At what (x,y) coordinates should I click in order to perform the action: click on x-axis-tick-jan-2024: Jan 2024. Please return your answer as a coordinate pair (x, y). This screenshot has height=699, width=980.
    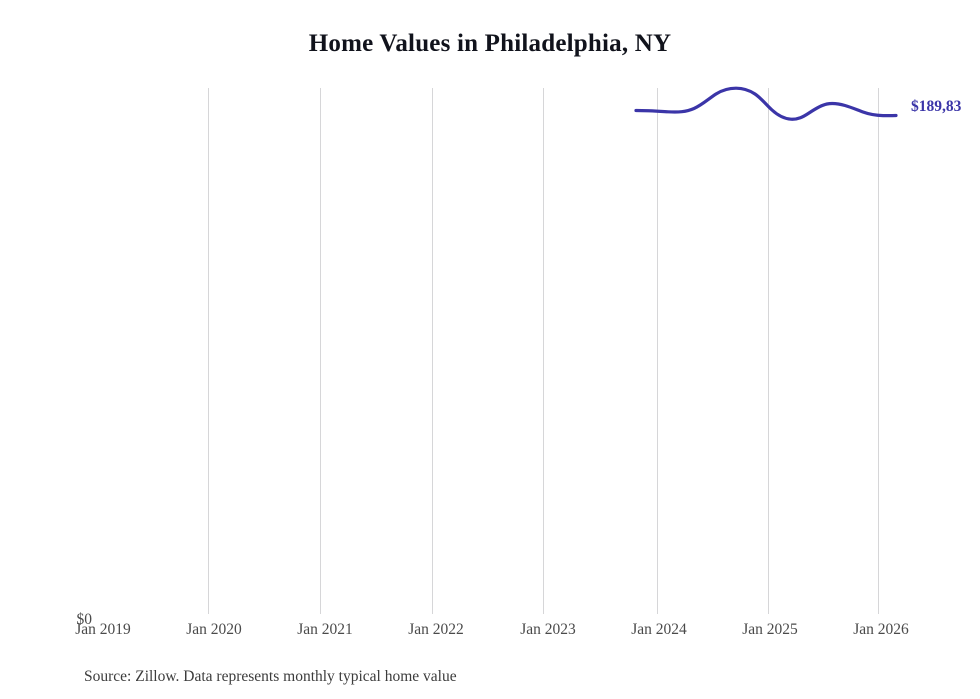
    Looking at the image, I should click on (659, 629).